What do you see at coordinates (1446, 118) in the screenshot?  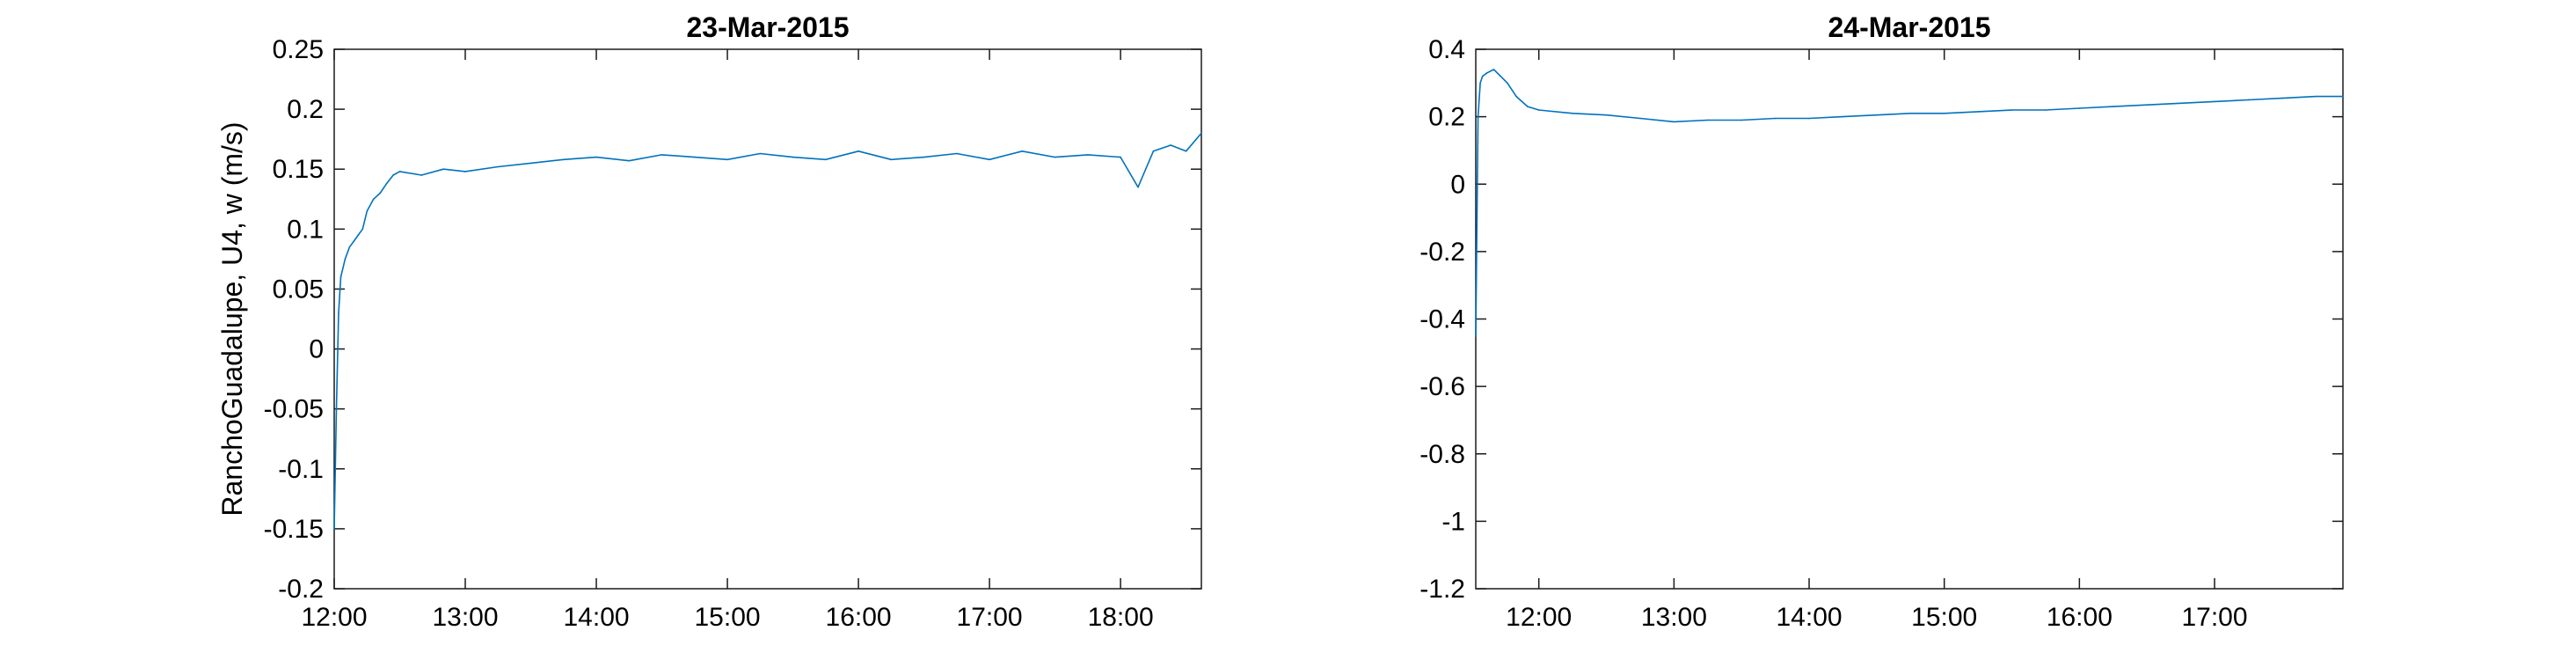 I see `y-tick-label: 0.2` at bounding box center [1446, 118].